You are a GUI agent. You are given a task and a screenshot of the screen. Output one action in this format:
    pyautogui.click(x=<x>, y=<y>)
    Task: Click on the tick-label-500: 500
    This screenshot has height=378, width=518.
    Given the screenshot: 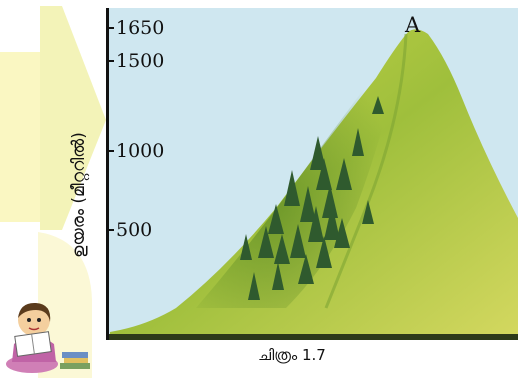 What is the action you would take?
    pyautogui.click(x=134, y=230)
    